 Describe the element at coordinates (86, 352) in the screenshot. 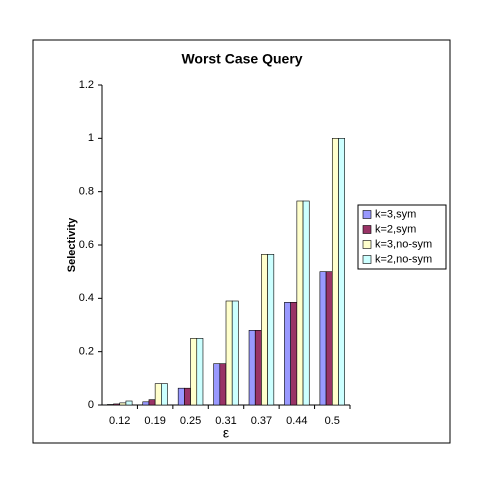

I see `y-tick-label: 0.2` at that location.